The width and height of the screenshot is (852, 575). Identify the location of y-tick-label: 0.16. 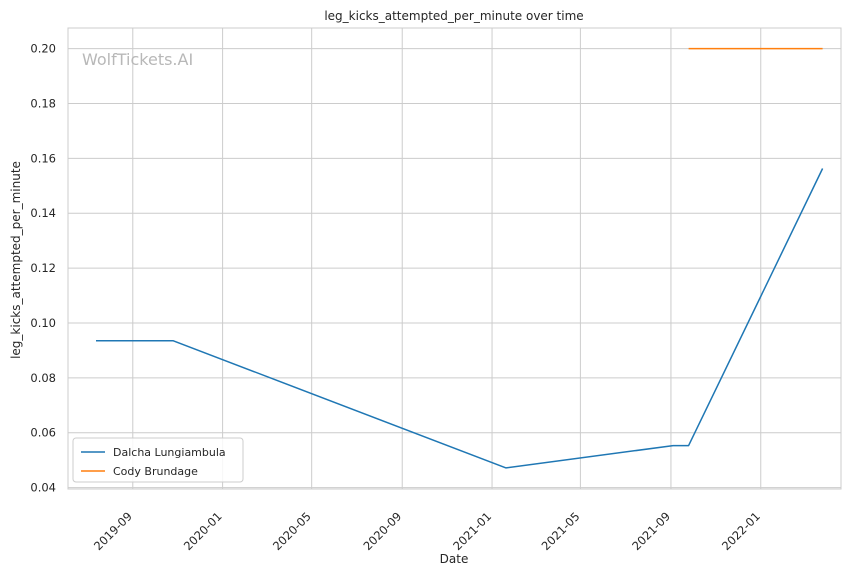
(43, 158).